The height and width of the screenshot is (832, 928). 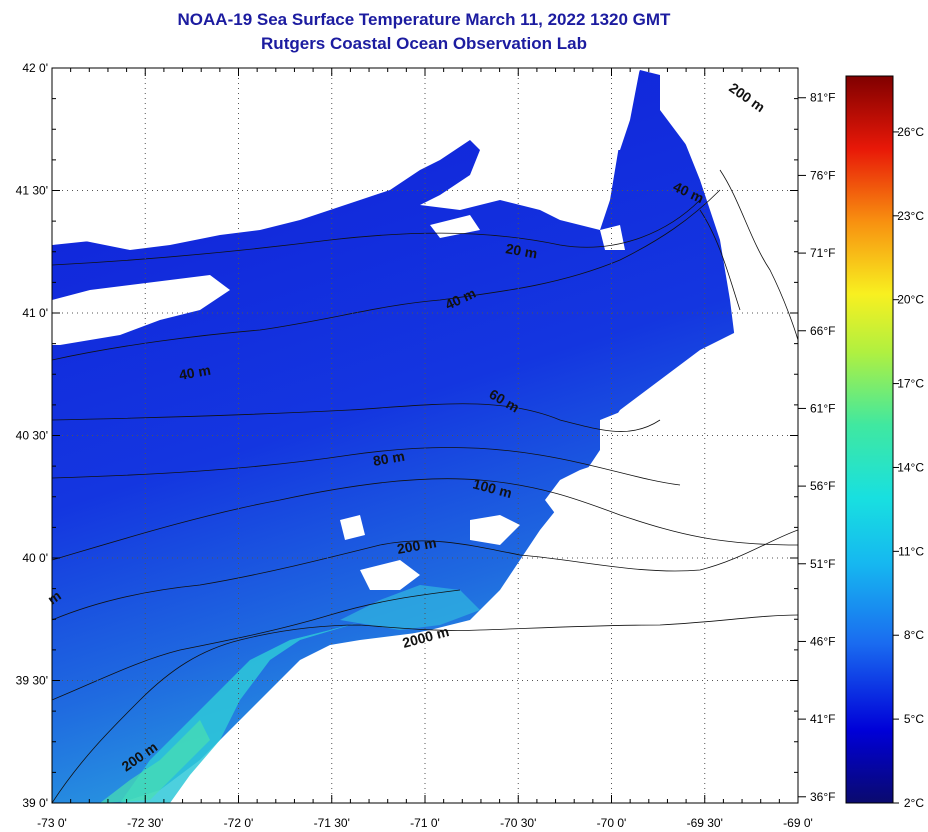 I want to click on no-data-long-island, so click(x=141, y=310).